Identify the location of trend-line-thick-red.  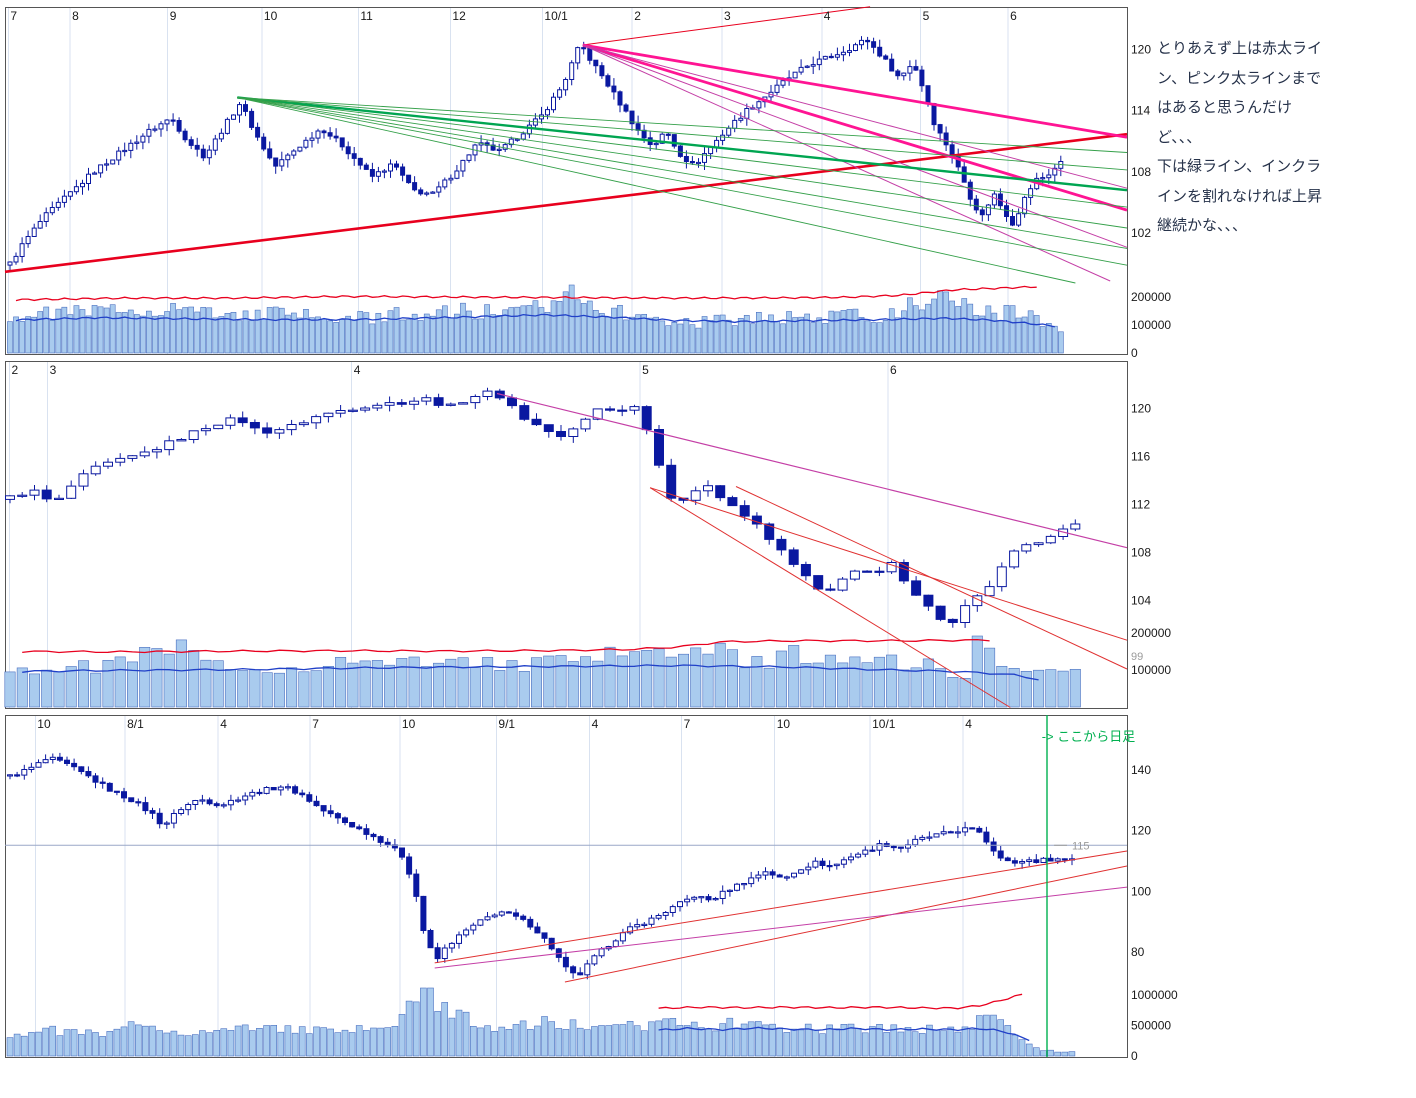
(566, 203).